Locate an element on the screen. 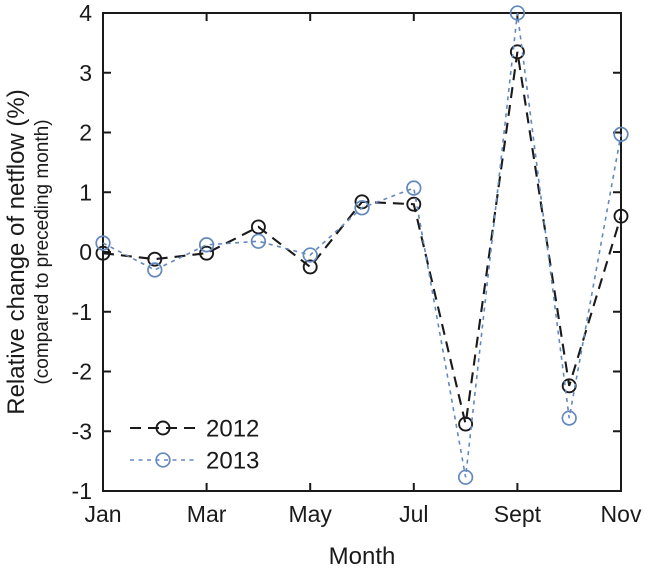 This screenshot has height=576, width=645. y-tick-label: 0 is located at coordinates (85, 252).